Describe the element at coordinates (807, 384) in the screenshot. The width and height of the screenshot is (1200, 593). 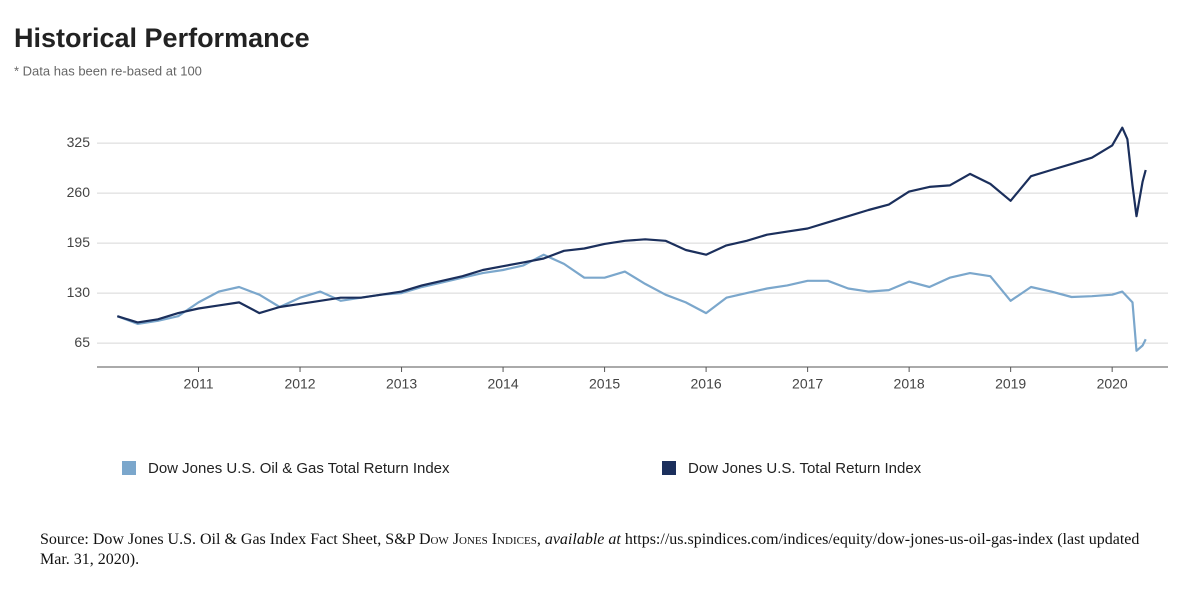
I see `x-tick-label: 2017` at that location.